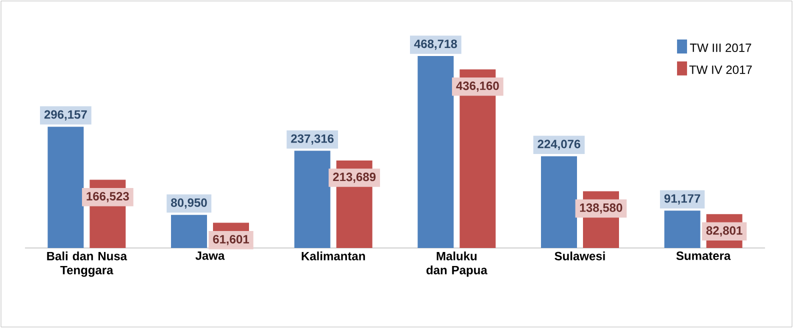  Describe the element at coordinates (231, 240) in the screenshot. I see `data-label: 61,601` at that location.